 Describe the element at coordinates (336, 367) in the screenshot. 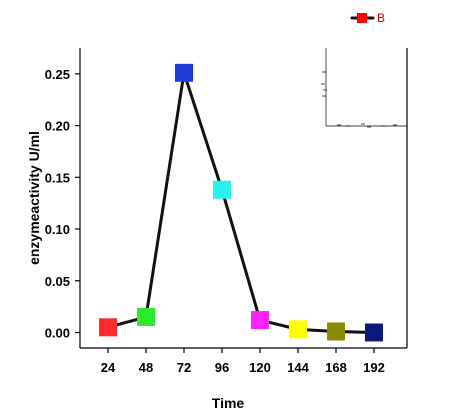

I see `x-tick-label: 168` at that location.